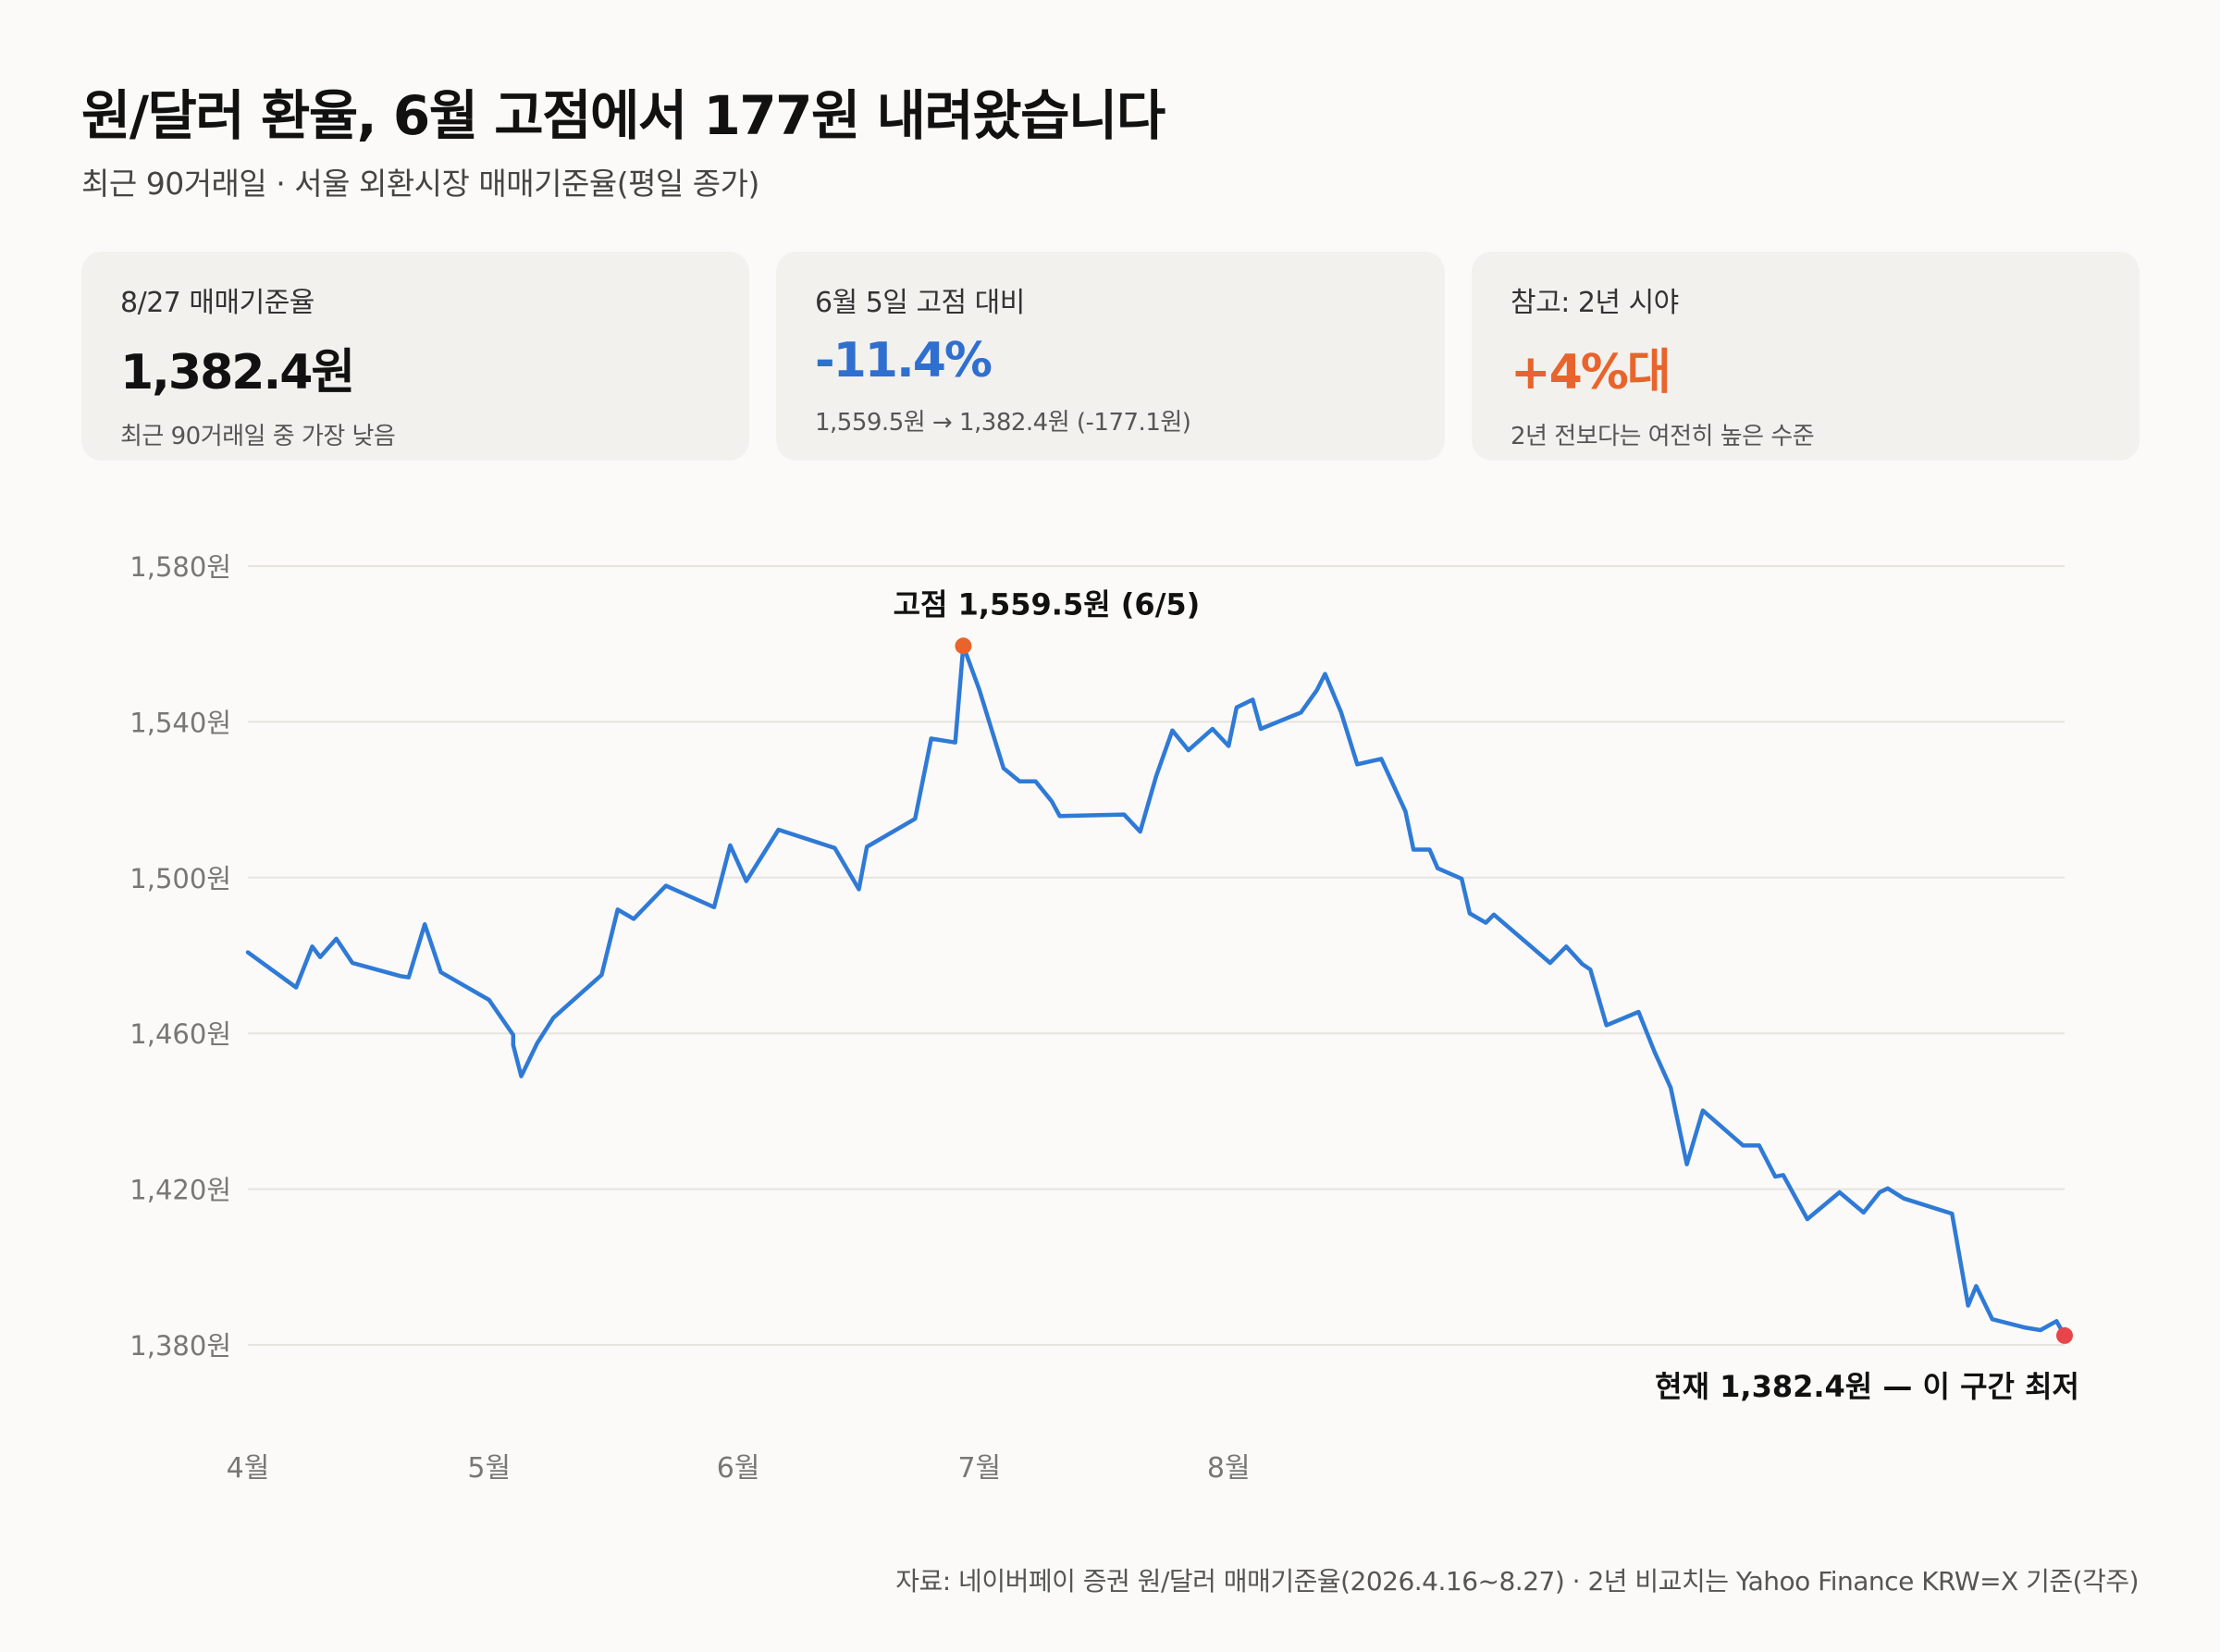  What do you see at coordinates (181, 567) in the screenshot?
I see `y-tick-label: 1,580원` at bounding box center [181, 567].